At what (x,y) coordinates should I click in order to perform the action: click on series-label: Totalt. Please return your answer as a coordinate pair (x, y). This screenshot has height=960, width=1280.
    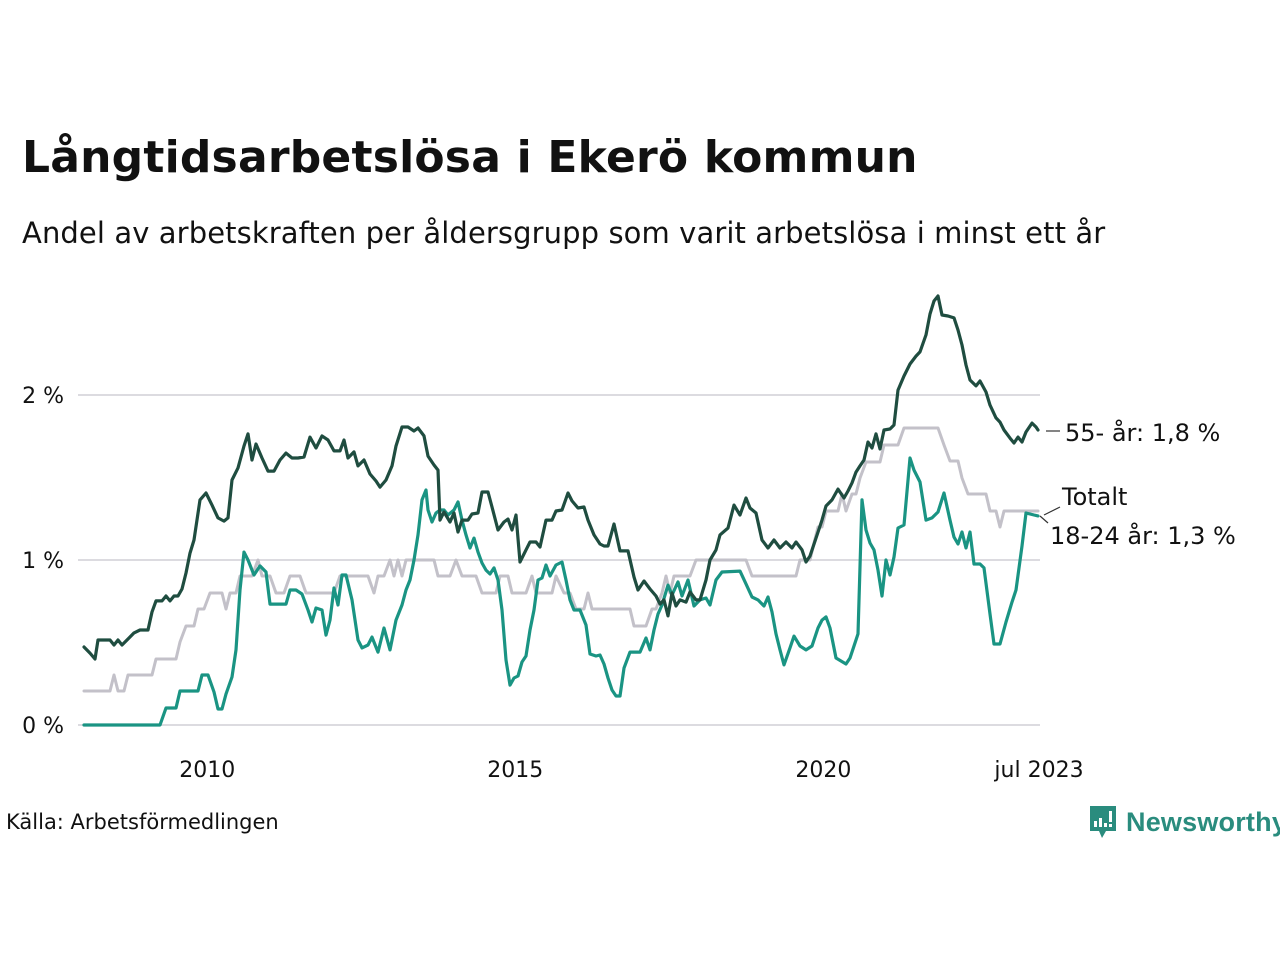
    Looking at the image, I should click on (1094, 497).